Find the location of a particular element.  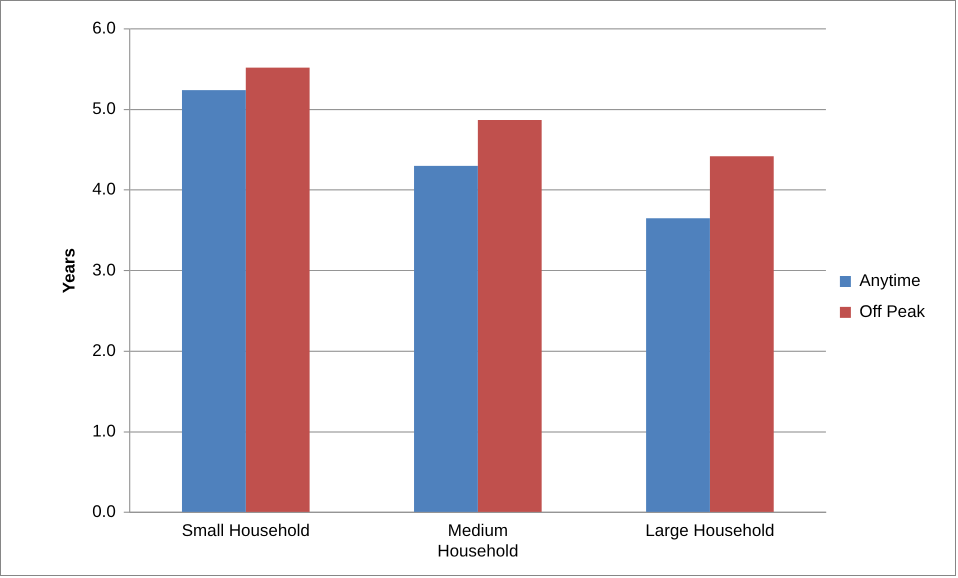

y-tick-label: 0.0 is located at coordinates (104, 512).